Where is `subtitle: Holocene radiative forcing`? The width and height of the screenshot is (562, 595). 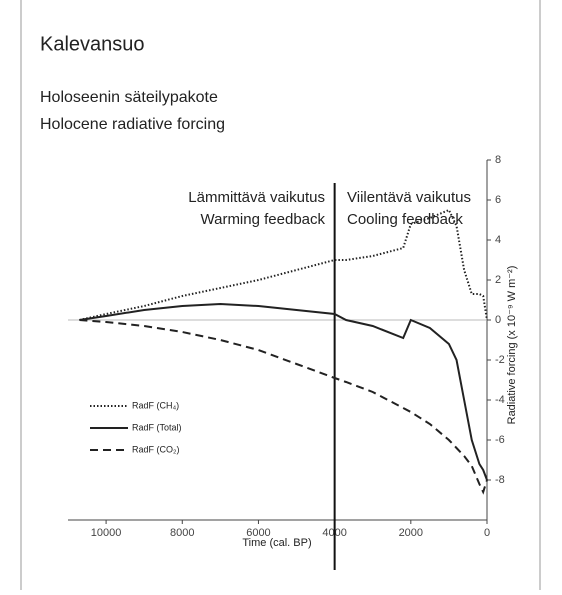 subtitle: Holocene radiative forcing is located at coordinates (132, 124).